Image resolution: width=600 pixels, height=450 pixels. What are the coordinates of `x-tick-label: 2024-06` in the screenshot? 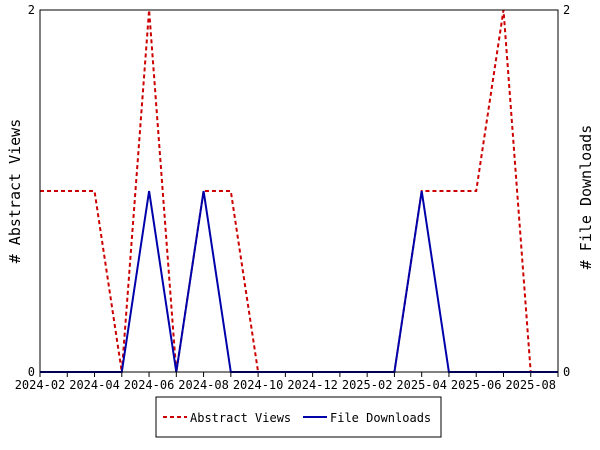 It's located at (149, 385).